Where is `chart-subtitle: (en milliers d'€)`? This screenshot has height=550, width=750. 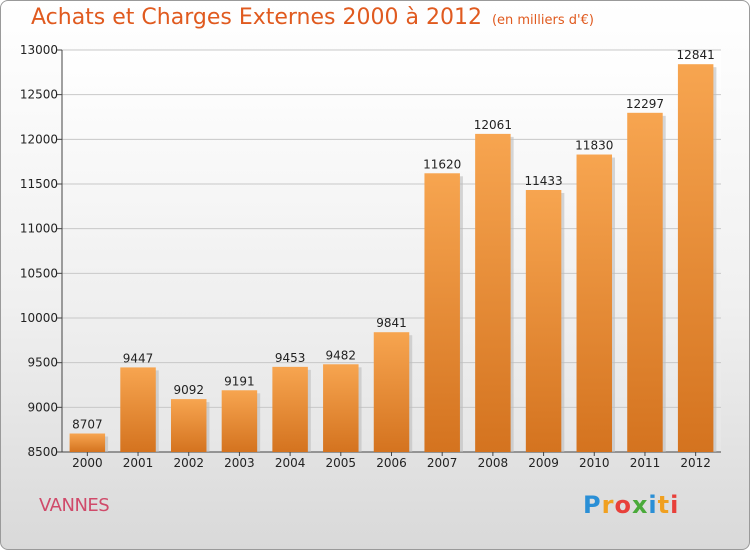
chart-subtitle: (en milliers d'€) is located at coordinates (542, 20).